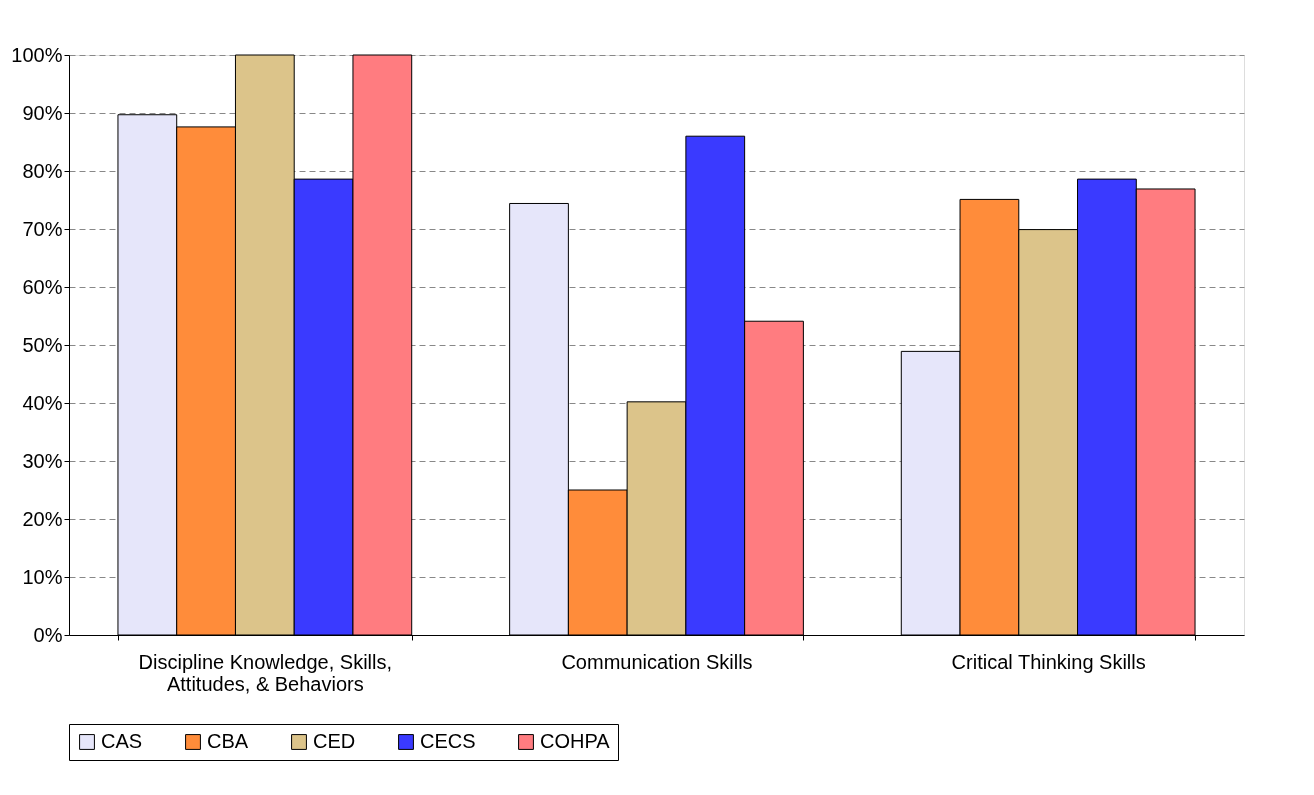 This screenshot has width=1314, height=795. What do you see at coordinates (657, 661) in the screenshot?
I see `x-tick-label: Communication Skills` at bounding box center [657, 661].